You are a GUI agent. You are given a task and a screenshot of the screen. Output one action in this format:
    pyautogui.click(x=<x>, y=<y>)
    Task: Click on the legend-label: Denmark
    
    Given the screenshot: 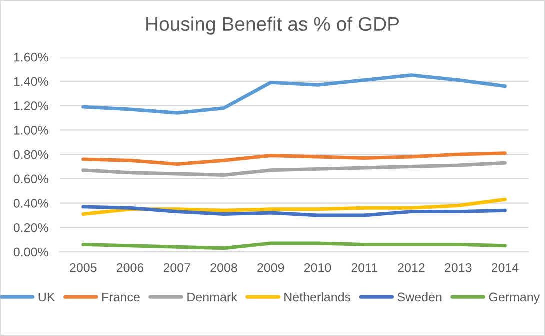 What is the action you would take?
    pyautogui.click(x=213, y=297)
    